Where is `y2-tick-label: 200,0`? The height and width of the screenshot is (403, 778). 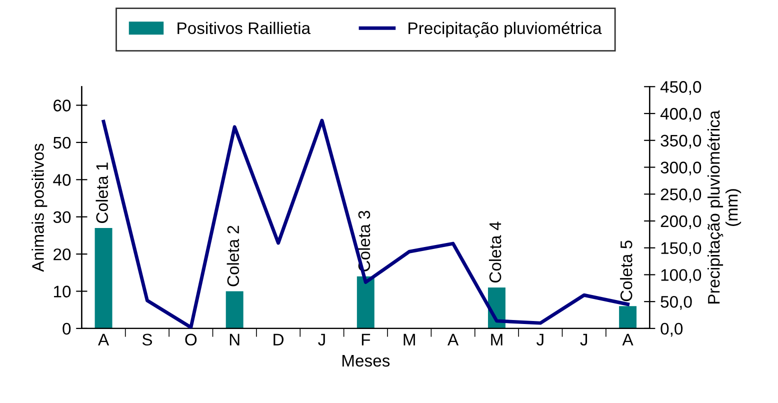 y2-tick-label: 200,0 is located at coordinates (681, 222).